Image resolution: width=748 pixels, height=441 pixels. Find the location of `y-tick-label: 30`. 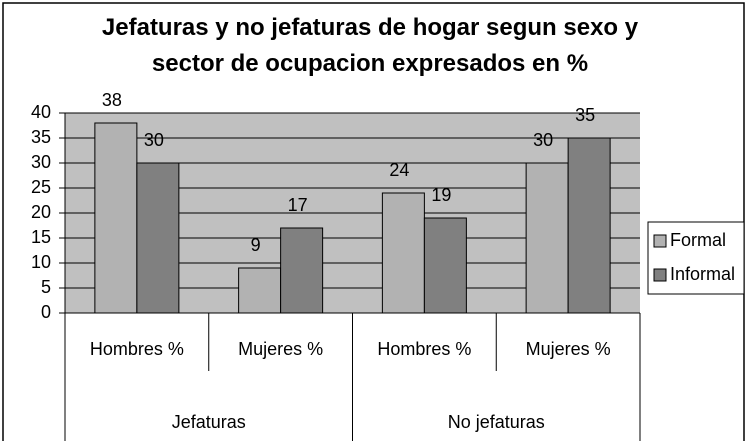

y-tick-label: 30 is located at coordinates (41, 162).